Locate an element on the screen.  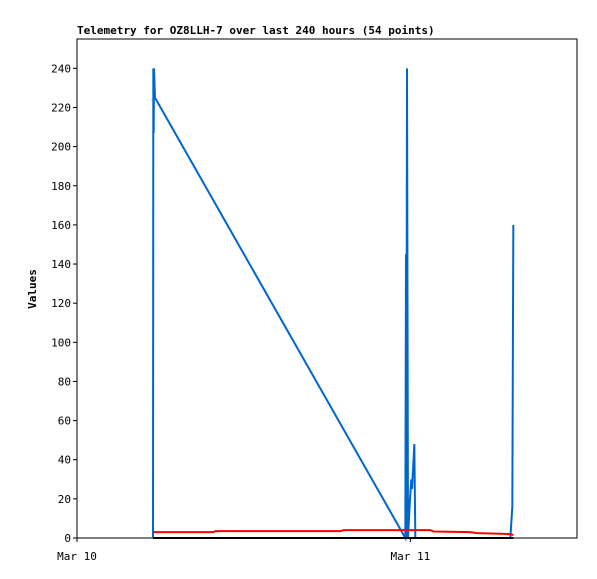
y-tick-label: 100 is located at coordinates (61, 342).